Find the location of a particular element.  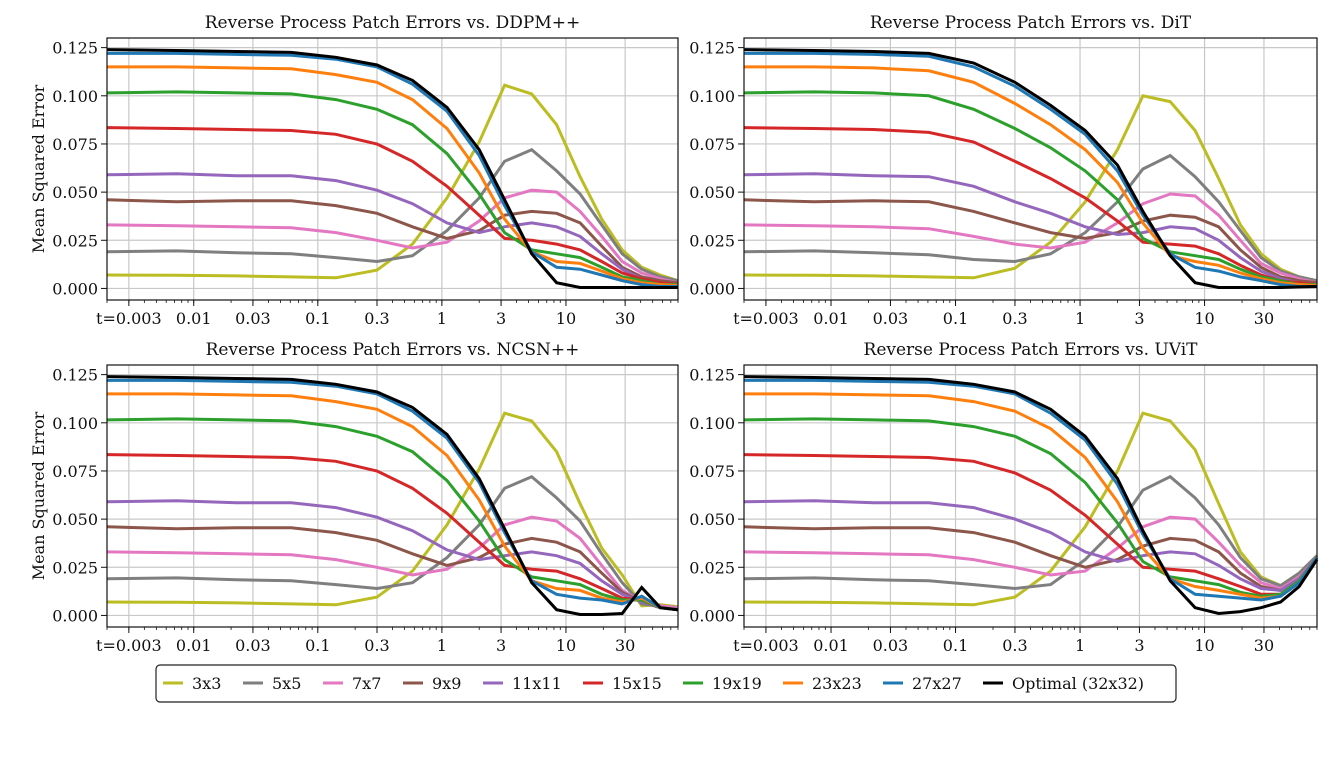

legend-item: 15x15 is located at coordinates (622, 683).